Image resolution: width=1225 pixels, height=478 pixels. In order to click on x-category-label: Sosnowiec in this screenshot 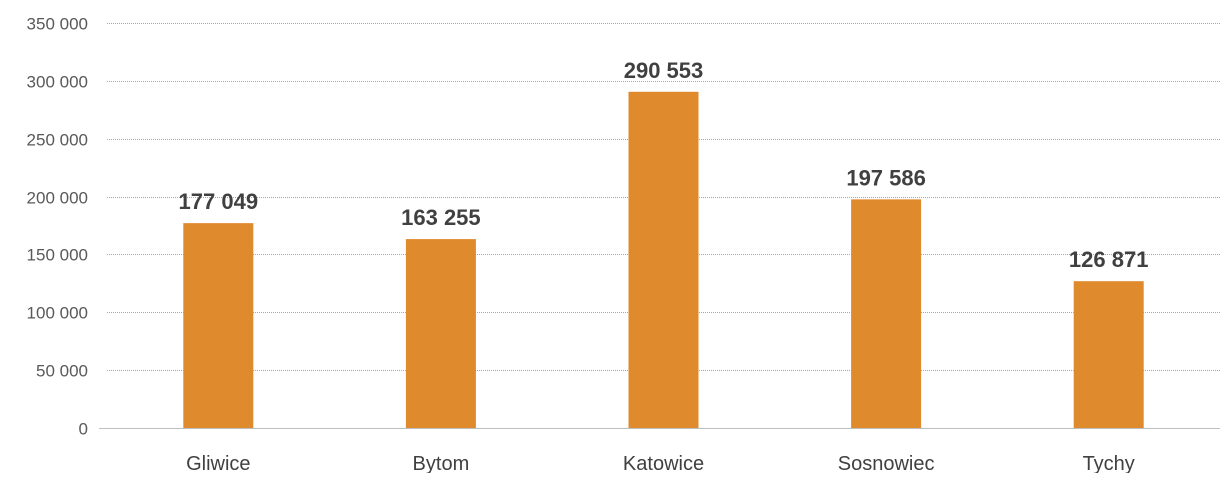, I will do `click(886, 463)`.